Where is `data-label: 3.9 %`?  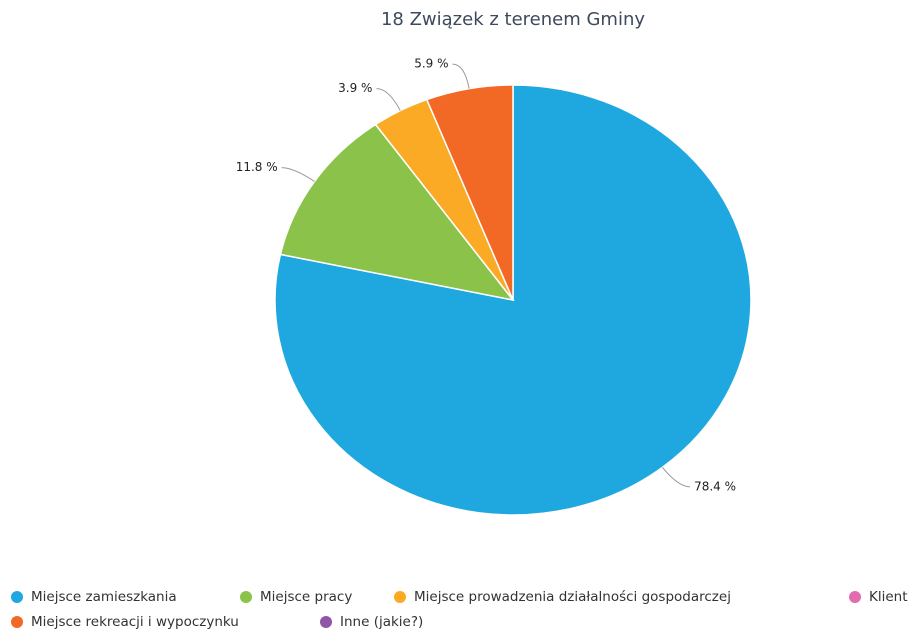
data-label: 3.9 % is located at coordinates (355, 88).